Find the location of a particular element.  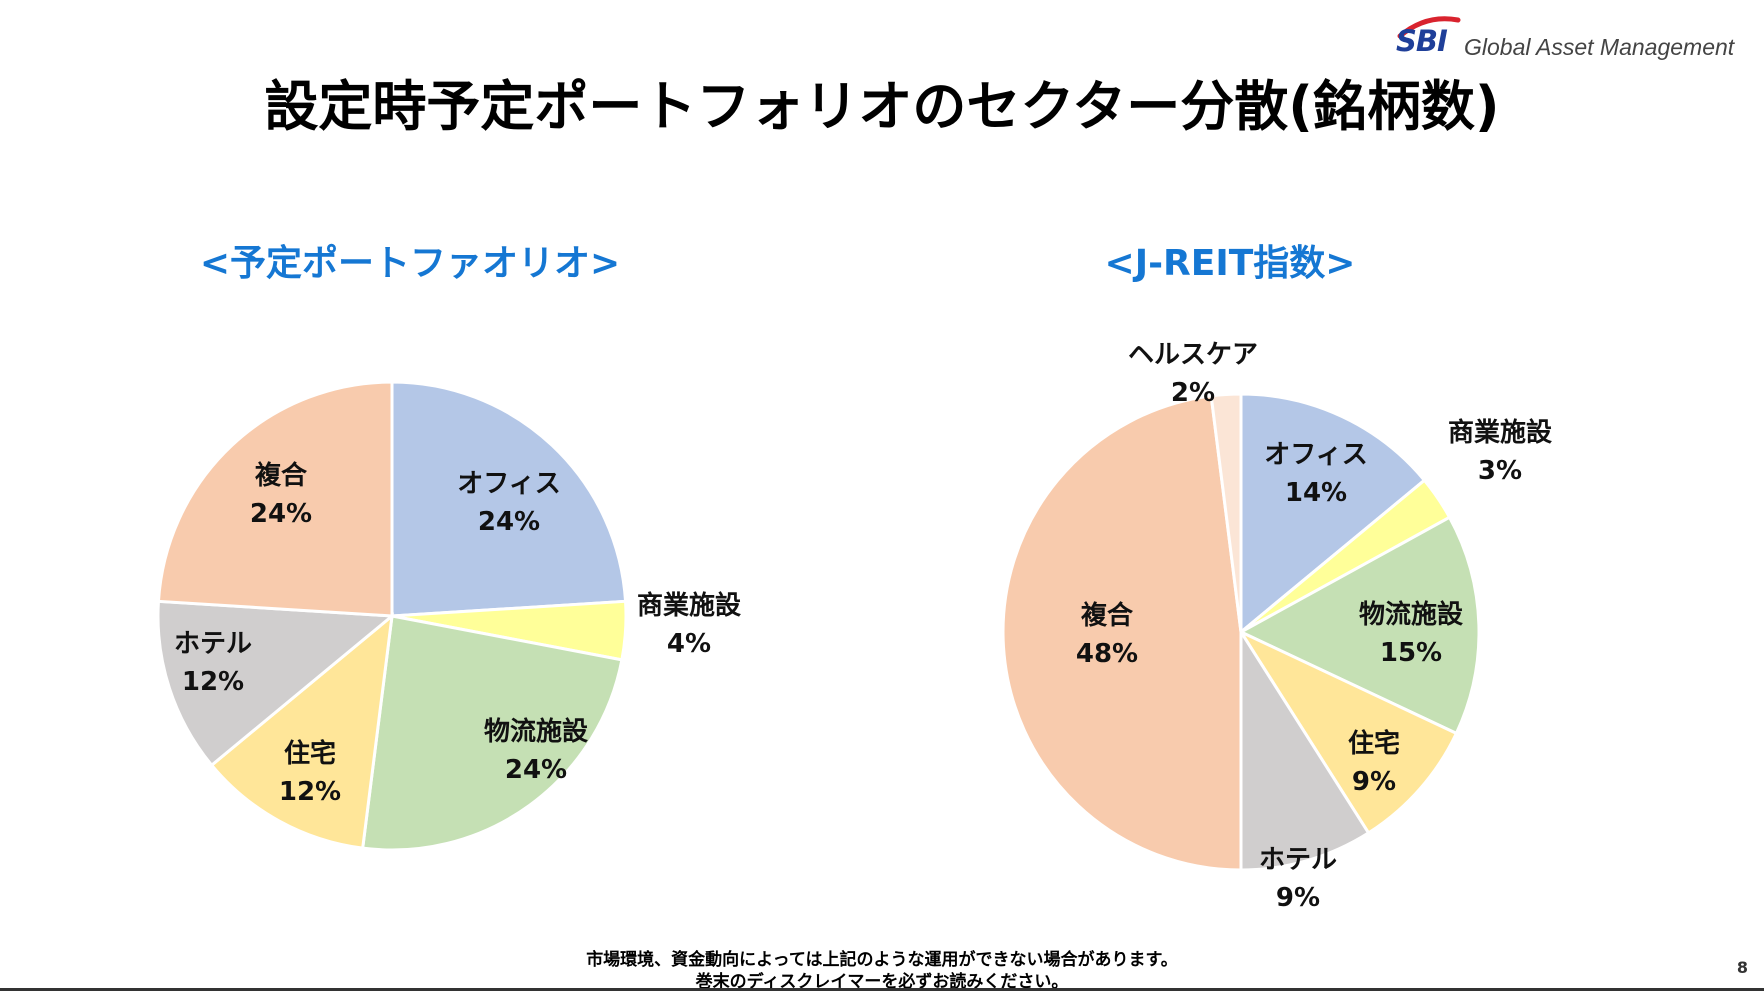

company-logo: SBI Global Asset Management is located at coordinates (1576, 39).